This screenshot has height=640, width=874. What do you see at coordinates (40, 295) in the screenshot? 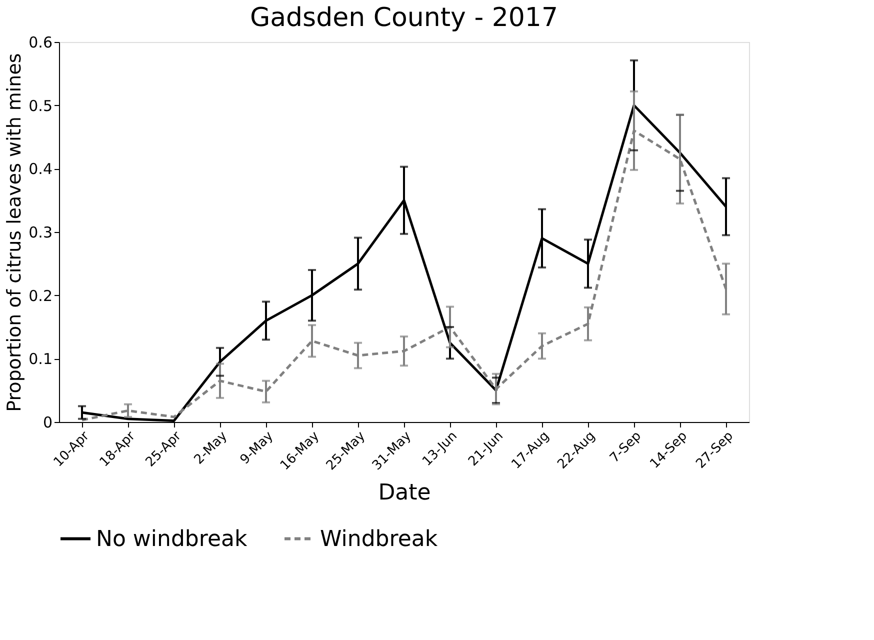
I see `y-tick-label: 0.2` at bounding box center [40, 295].